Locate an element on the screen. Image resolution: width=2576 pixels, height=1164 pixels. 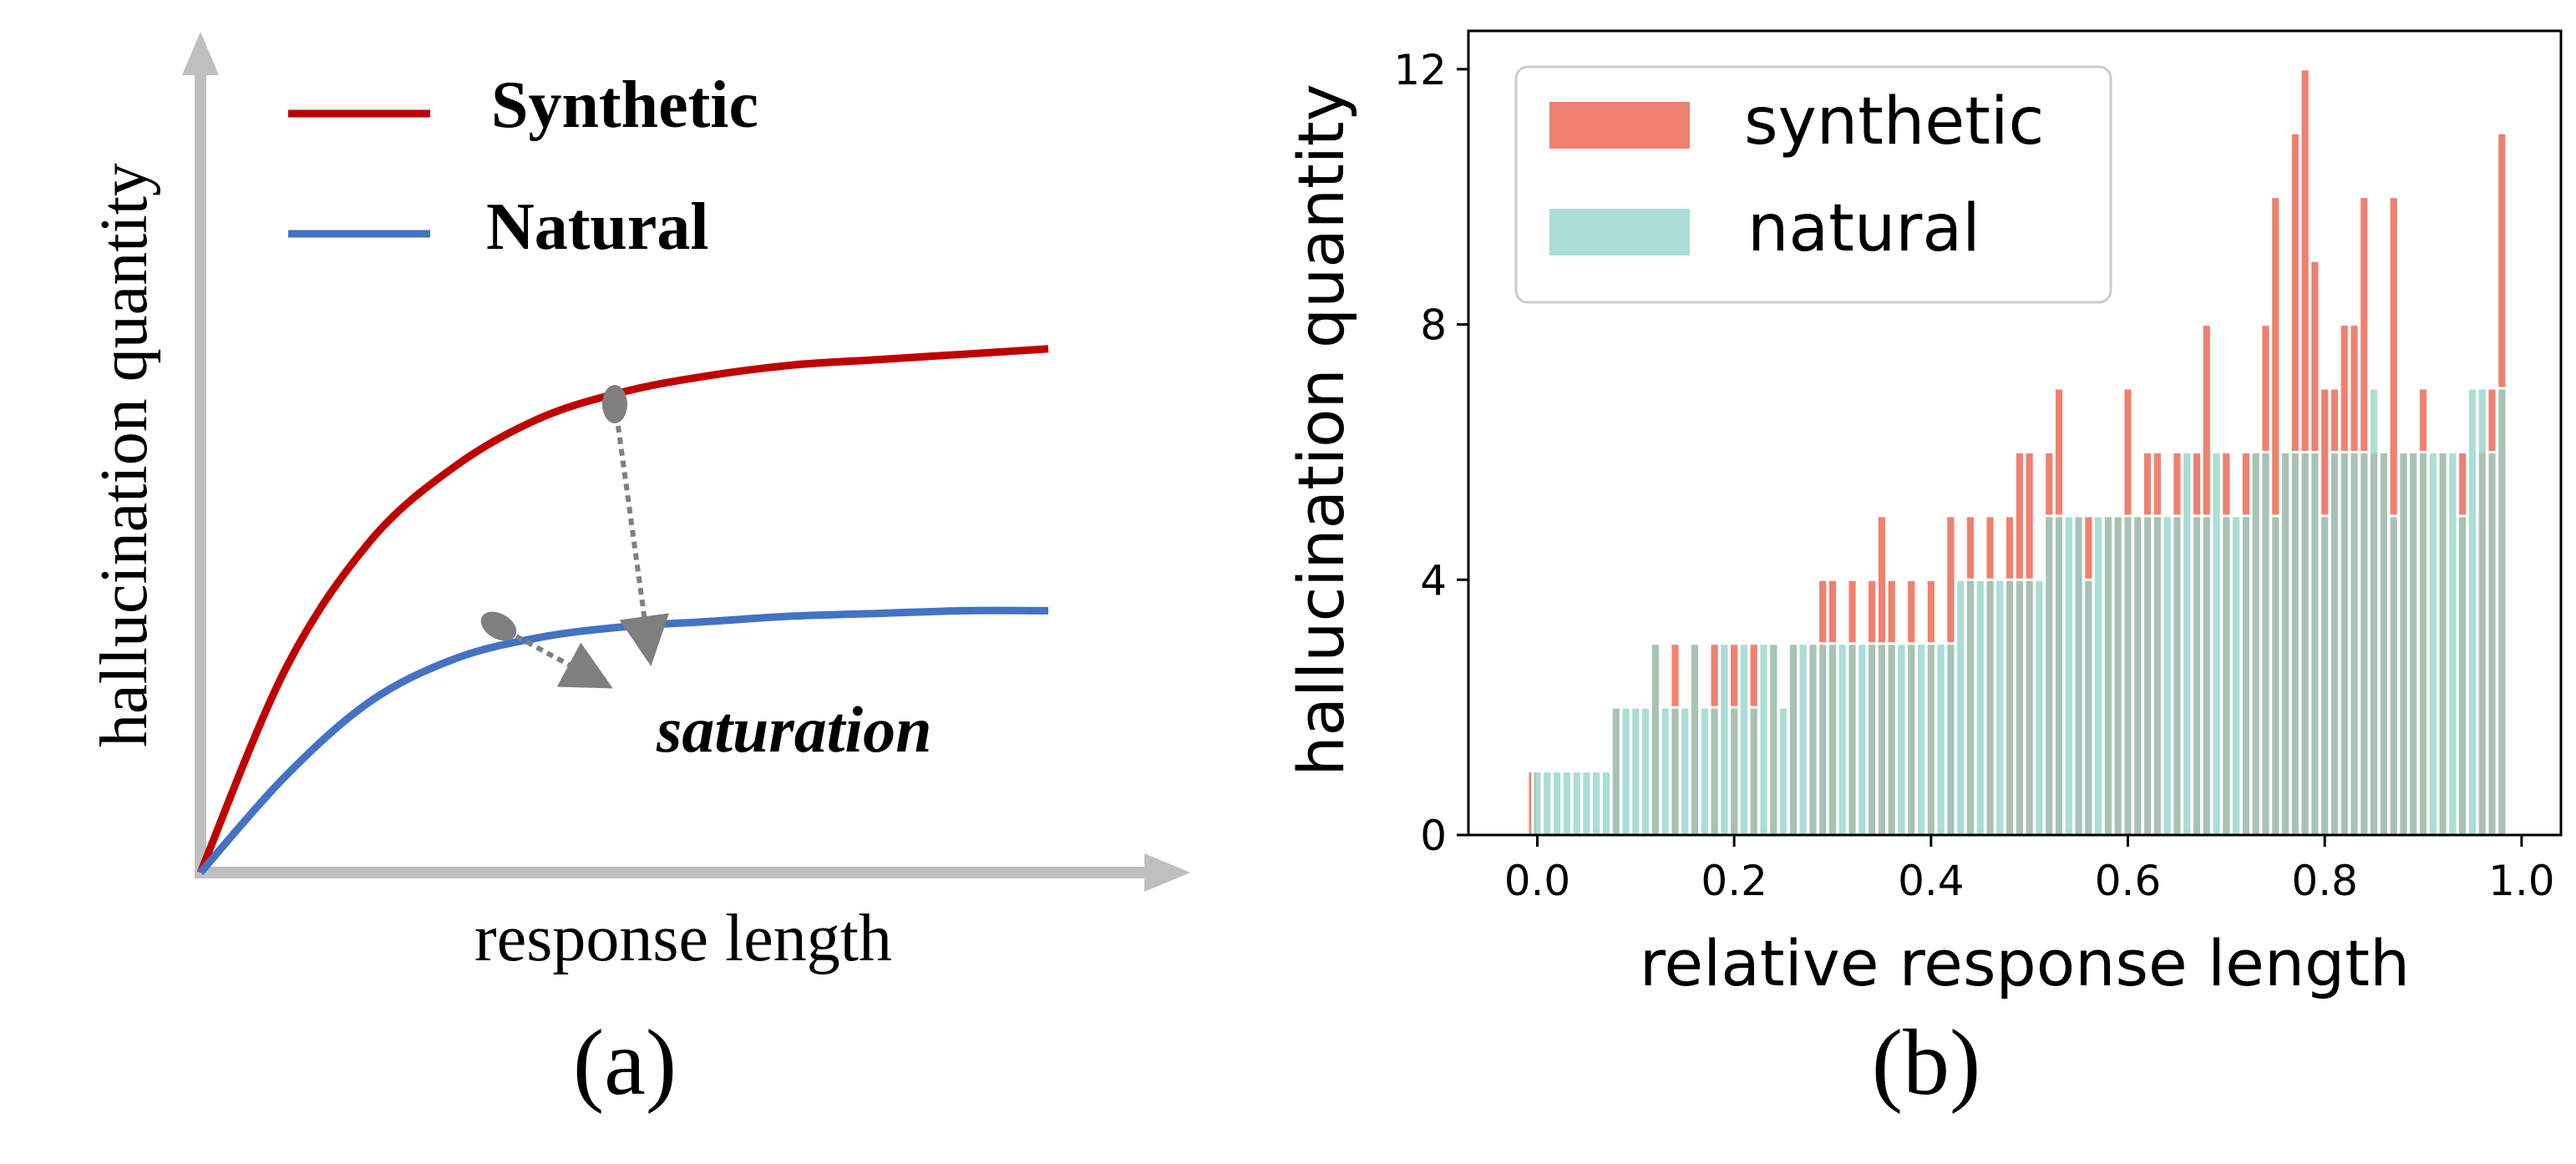
natural-saturation-marker is located at coordinates (498, 626).